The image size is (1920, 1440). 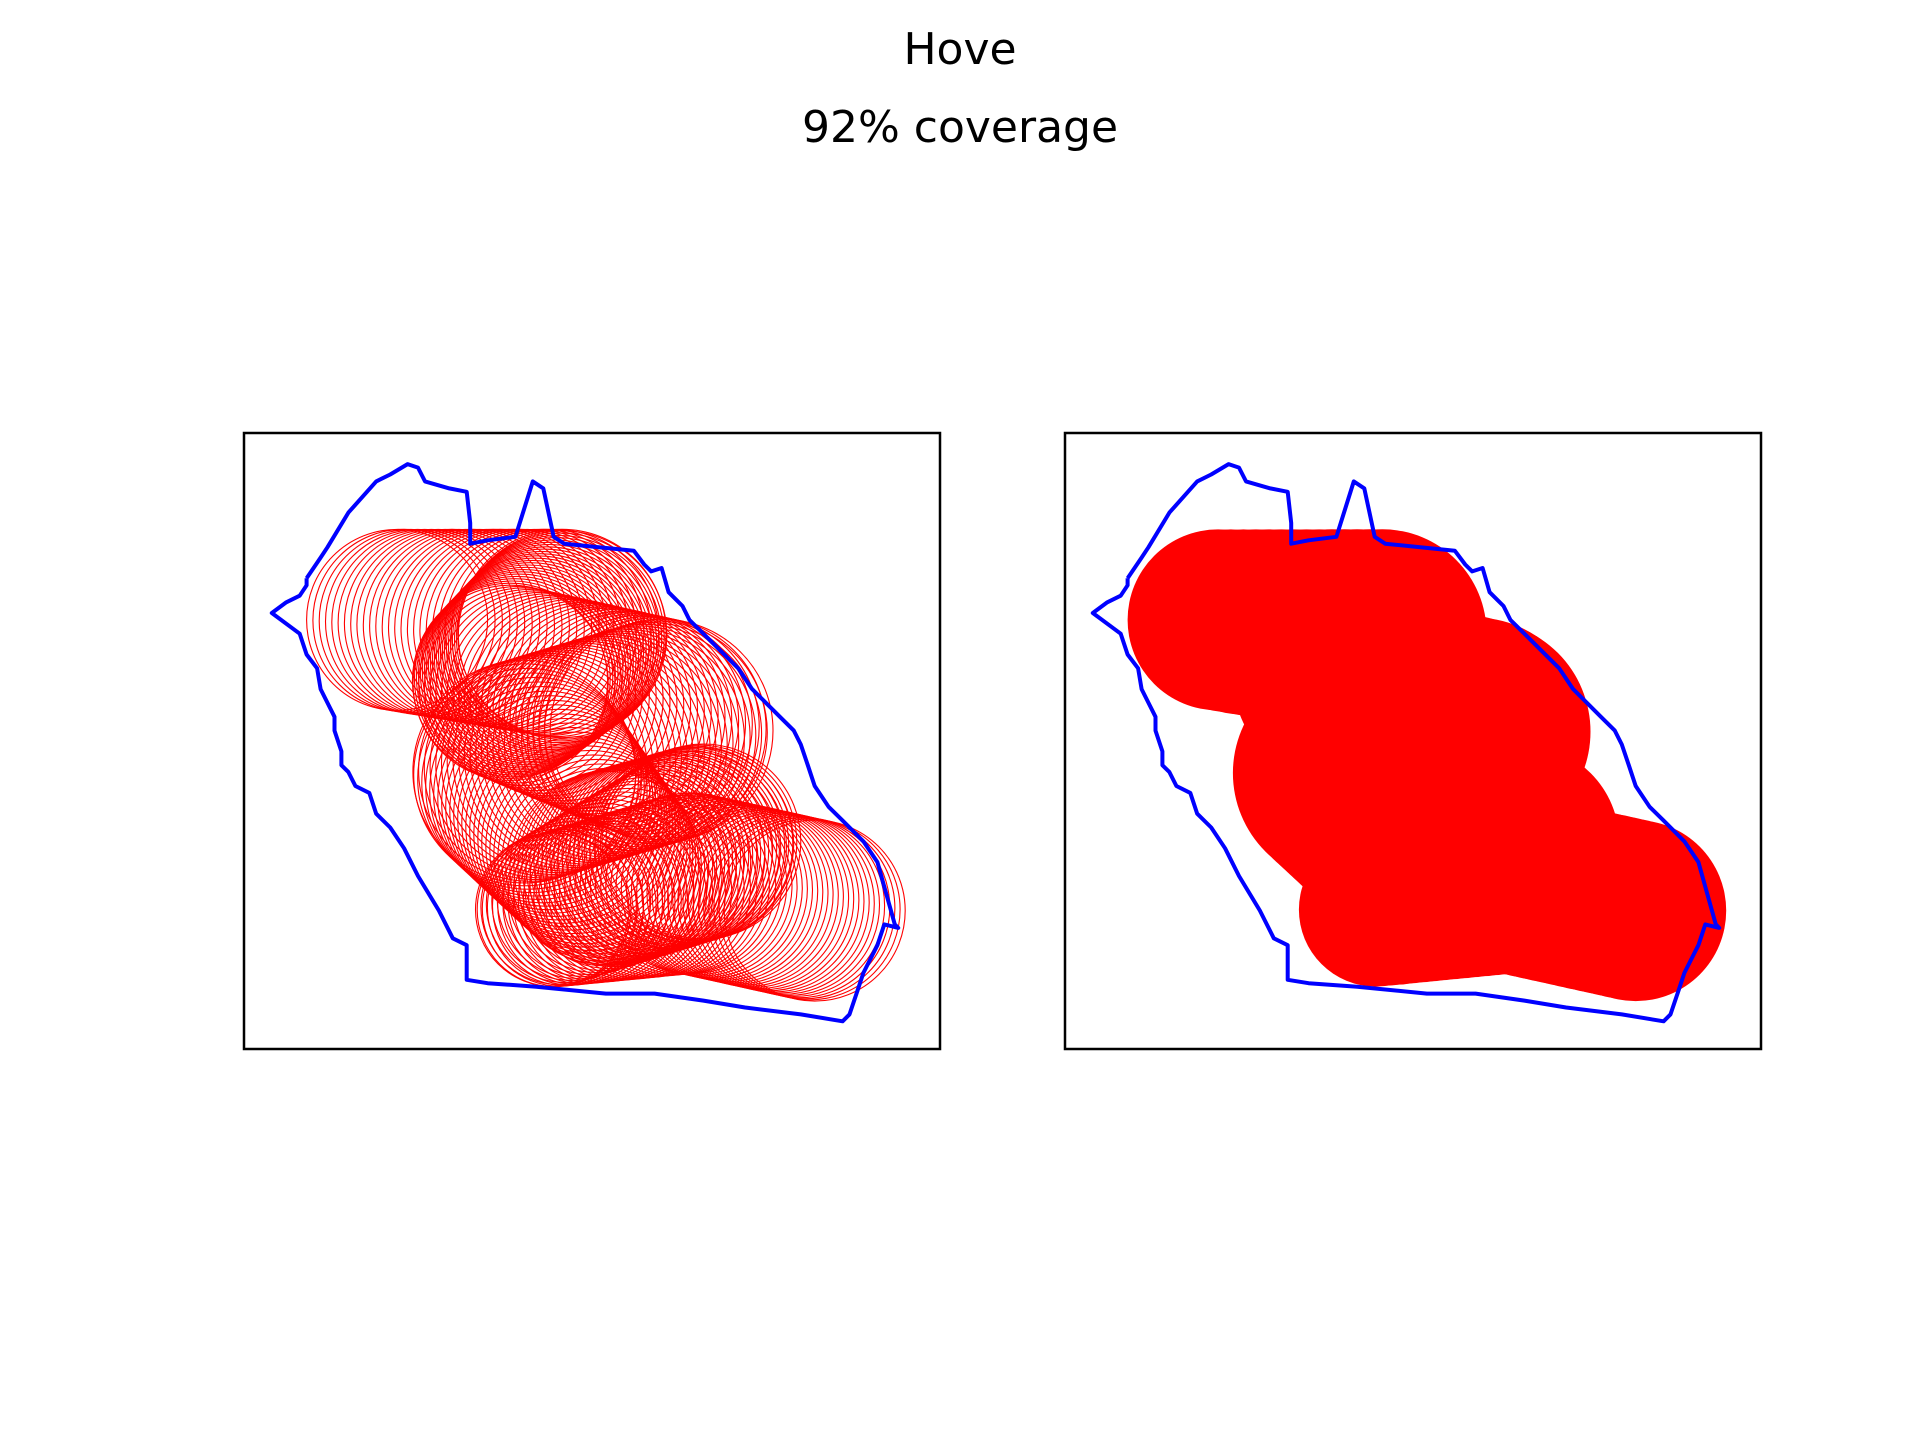 What do you see at coordinates (960, 127) in the screenshot?
I see `chart-subtitle: 92% coverage` at bounding box center [960, 127].